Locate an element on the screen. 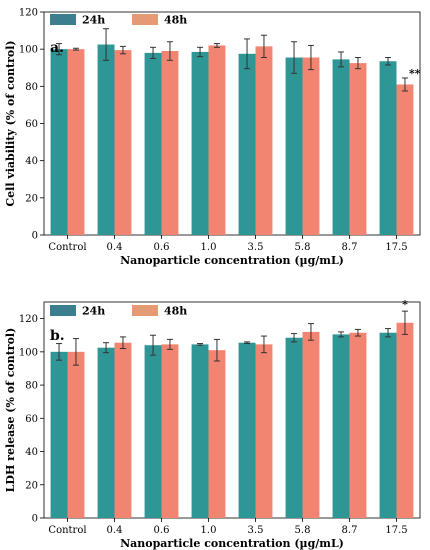  panel-label: b. is located at coordinates (57, 336).